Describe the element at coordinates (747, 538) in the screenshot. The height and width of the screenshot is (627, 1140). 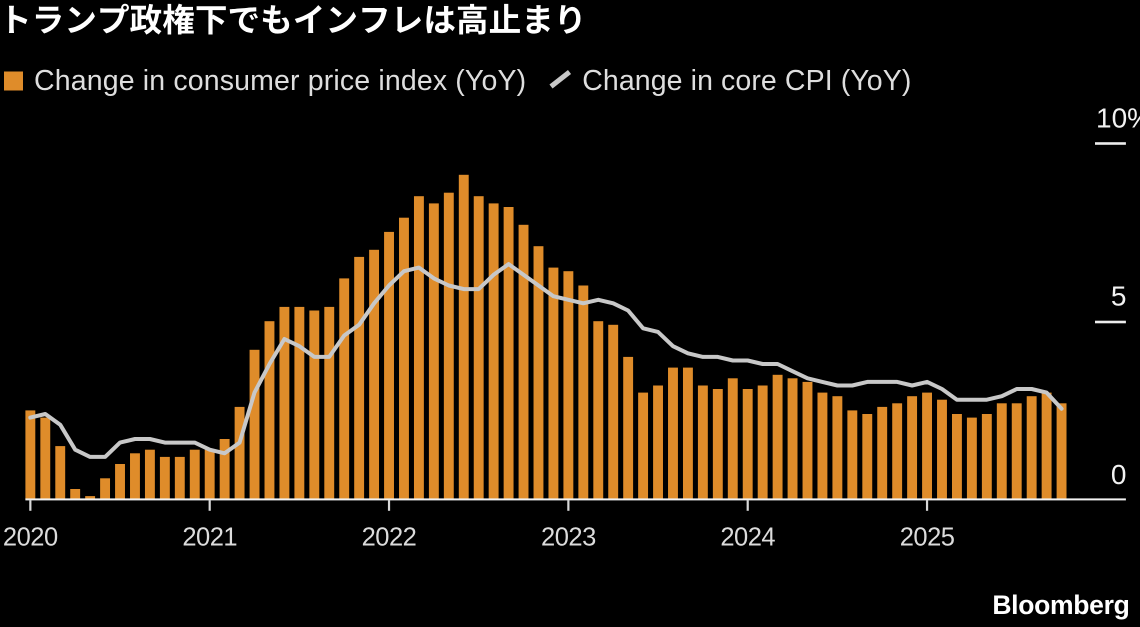
I see `svg-text: 2024` at that location.